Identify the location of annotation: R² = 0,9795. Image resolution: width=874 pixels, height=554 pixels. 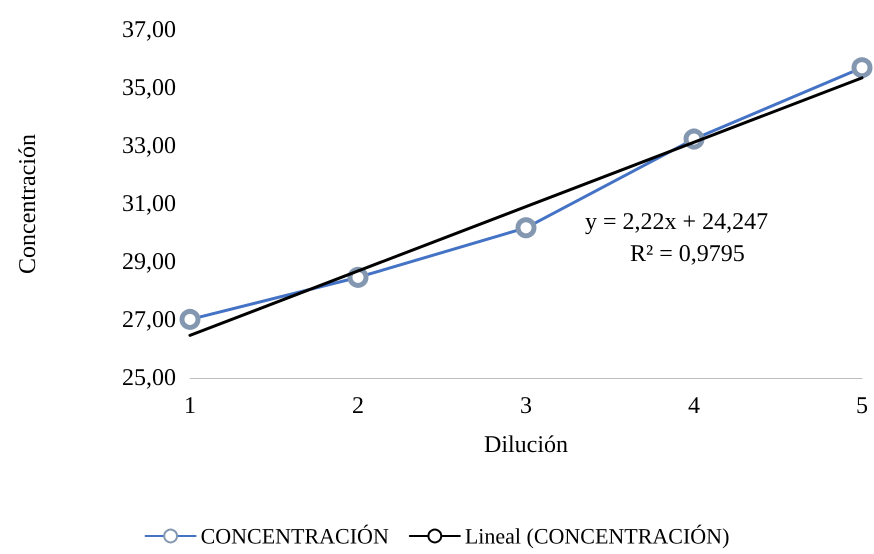
(687, 254).